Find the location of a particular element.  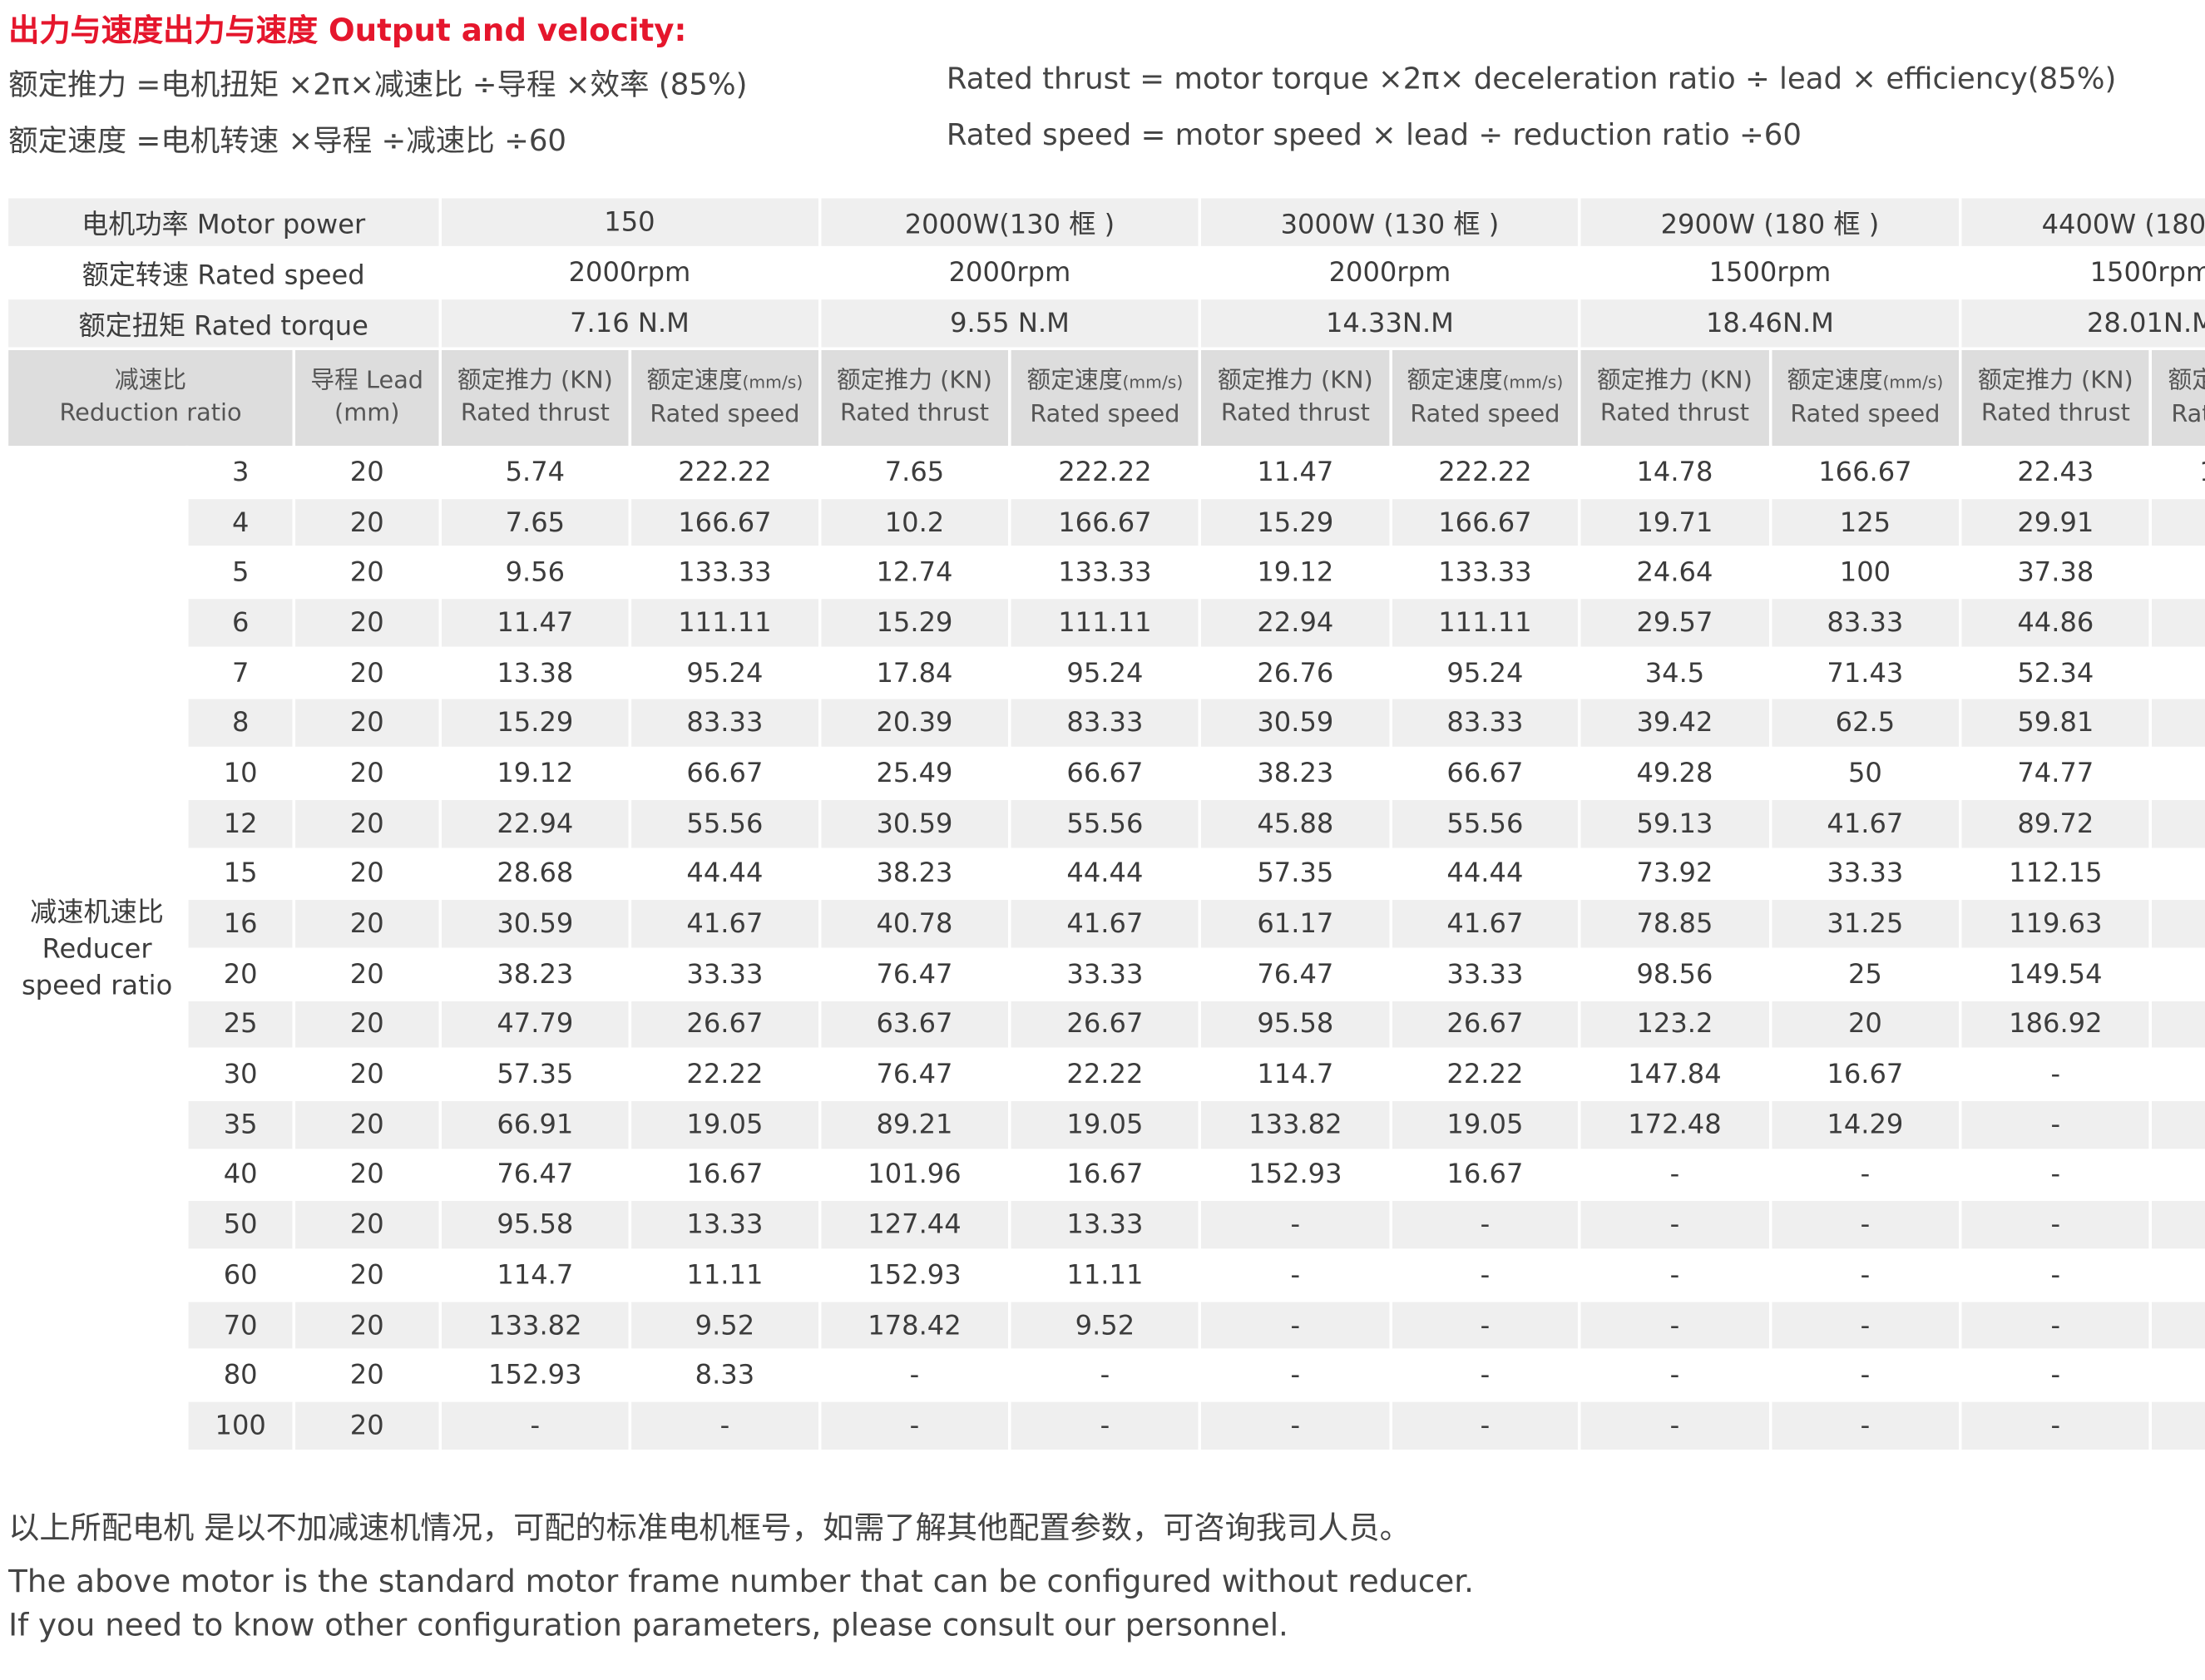

rated-torque-value: 28.01N.M is located at coordinates (2083, 324).